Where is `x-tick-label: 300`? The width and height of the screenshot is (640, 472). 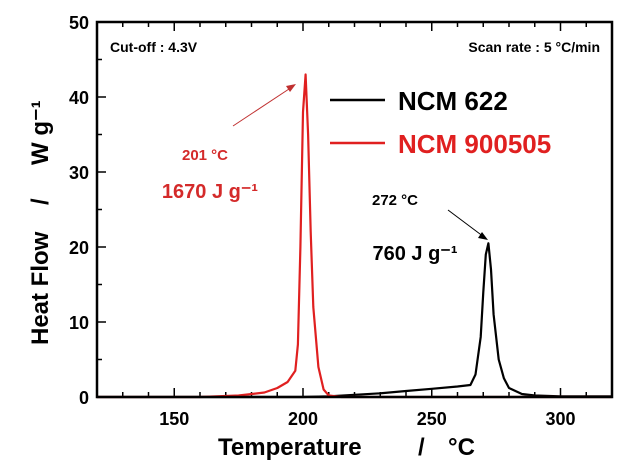 x-tick-label: 300 is located at coordinates (560, 419).